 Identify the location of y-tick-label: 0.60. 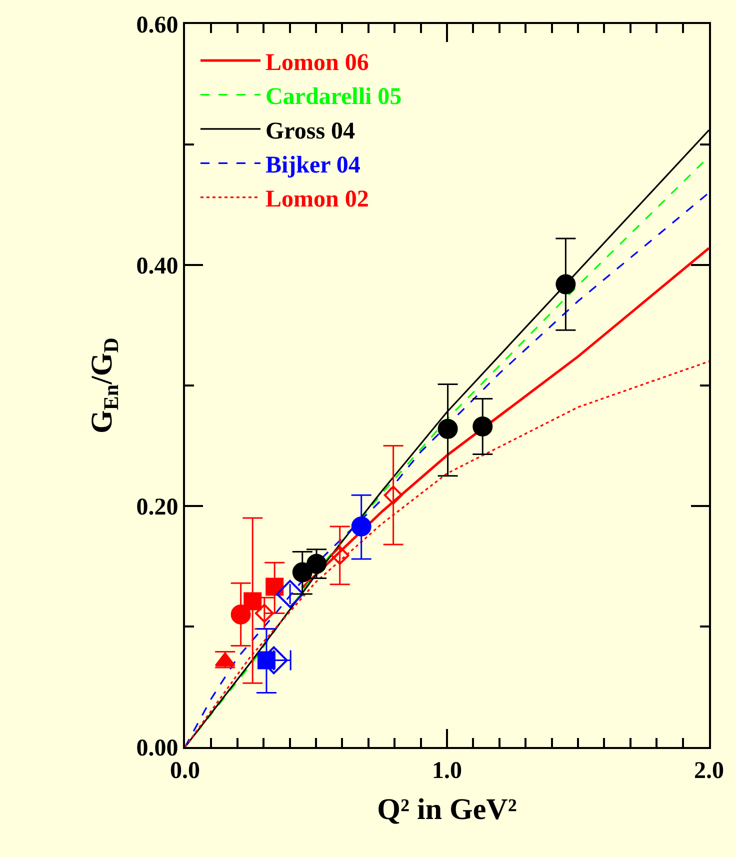
(157, 25).